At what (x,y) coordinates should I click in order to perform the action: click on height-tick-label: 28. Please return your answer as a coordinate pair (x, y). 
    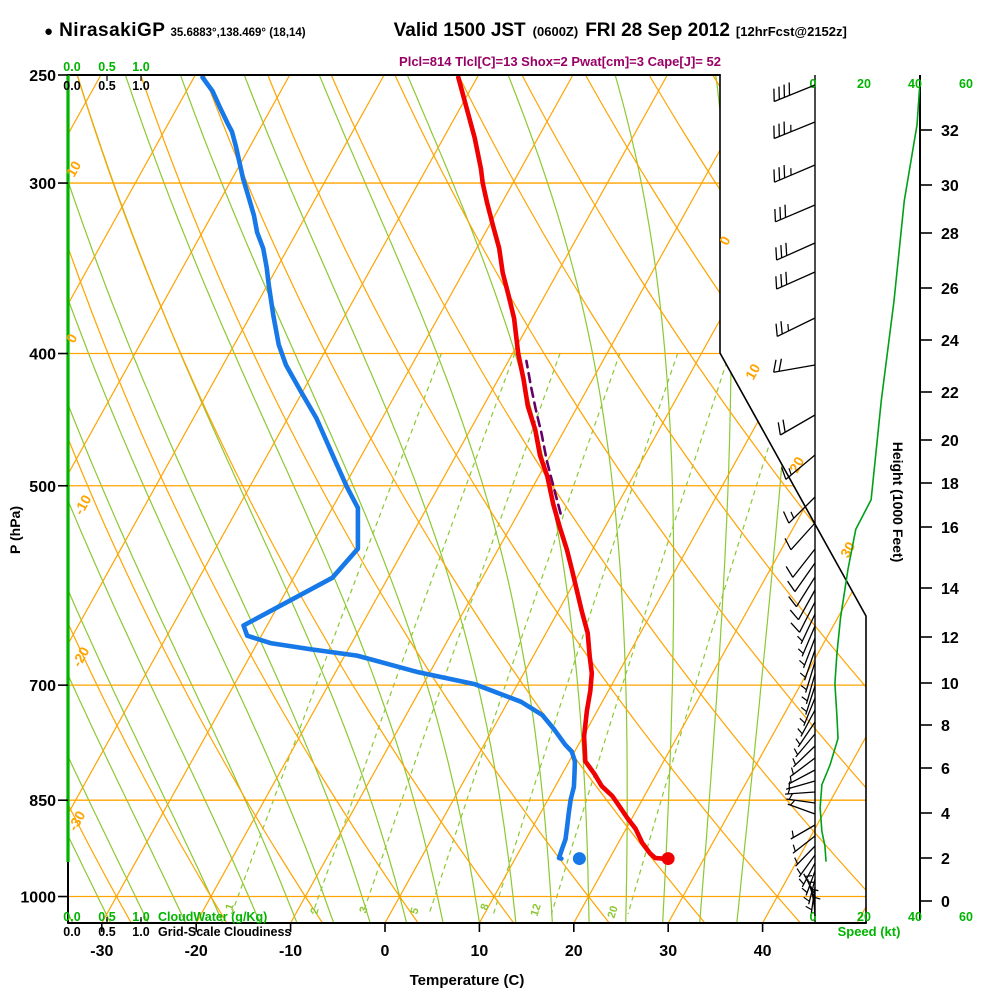
    Looking at the image, I should click on (950, 234).